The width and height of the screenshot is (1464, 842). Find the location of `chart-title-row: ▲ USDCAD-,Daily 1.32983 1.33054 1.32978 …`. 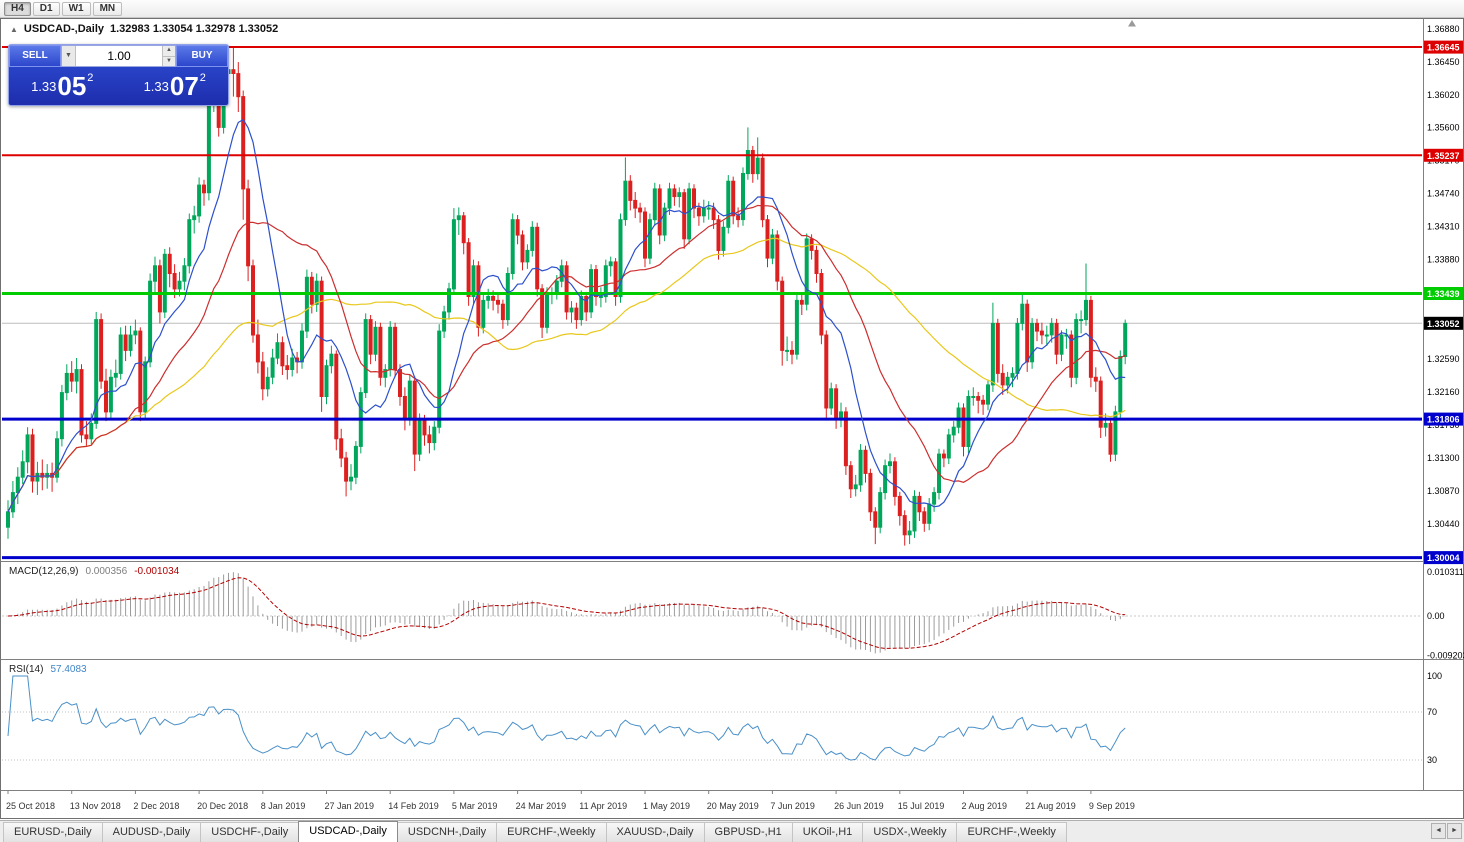

chart-title-row: ▲ USDCAD-,Daily 1.32983 1.33054 1.32978 … is located at coordinates (144, 29).